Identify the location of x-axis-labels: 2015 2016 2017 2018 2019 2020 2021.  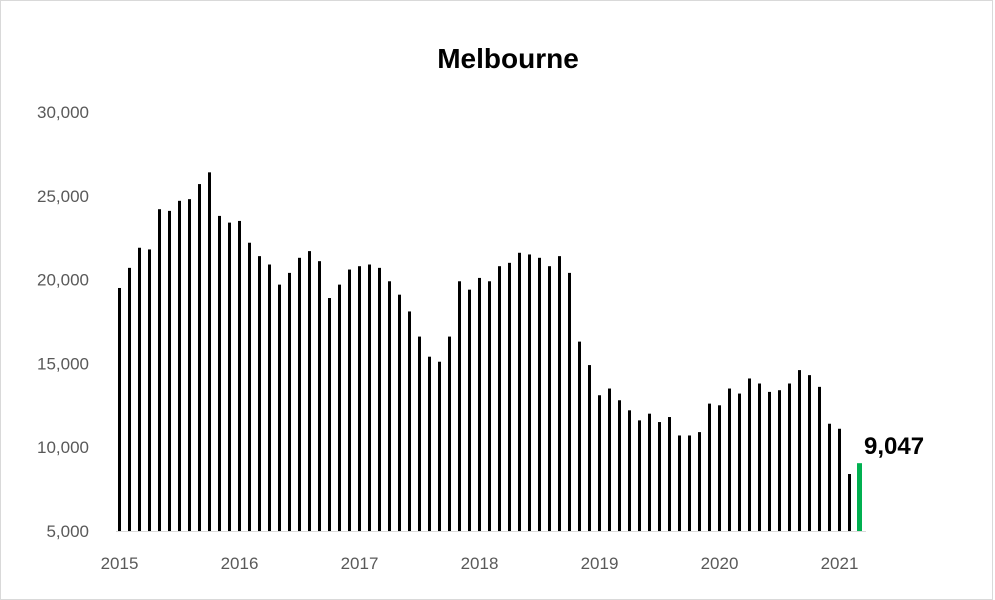
(480, 563).